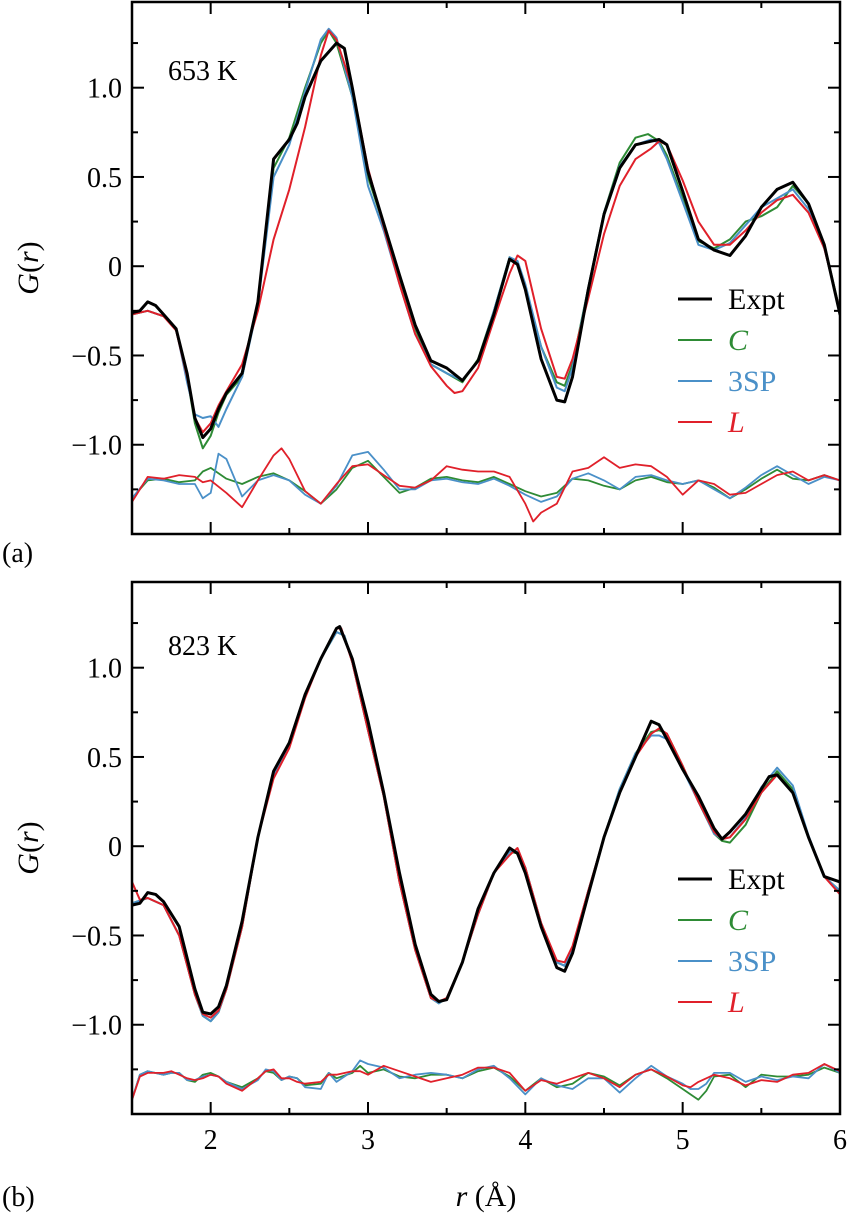 The height and width of the screenshot is (1223, 850). Describe the element at coordinates (840, 1140) in the screenshot. I see `x-tick-label: 6` at that location.